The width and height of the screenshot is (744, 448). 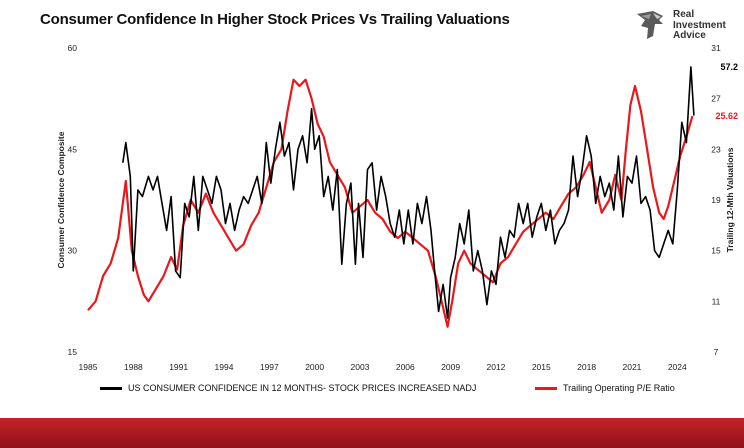 What do you see at coordinates (677, 367) in the screenshot?
I see `x-tick-label: 2024` at bounding box center [677, 367].